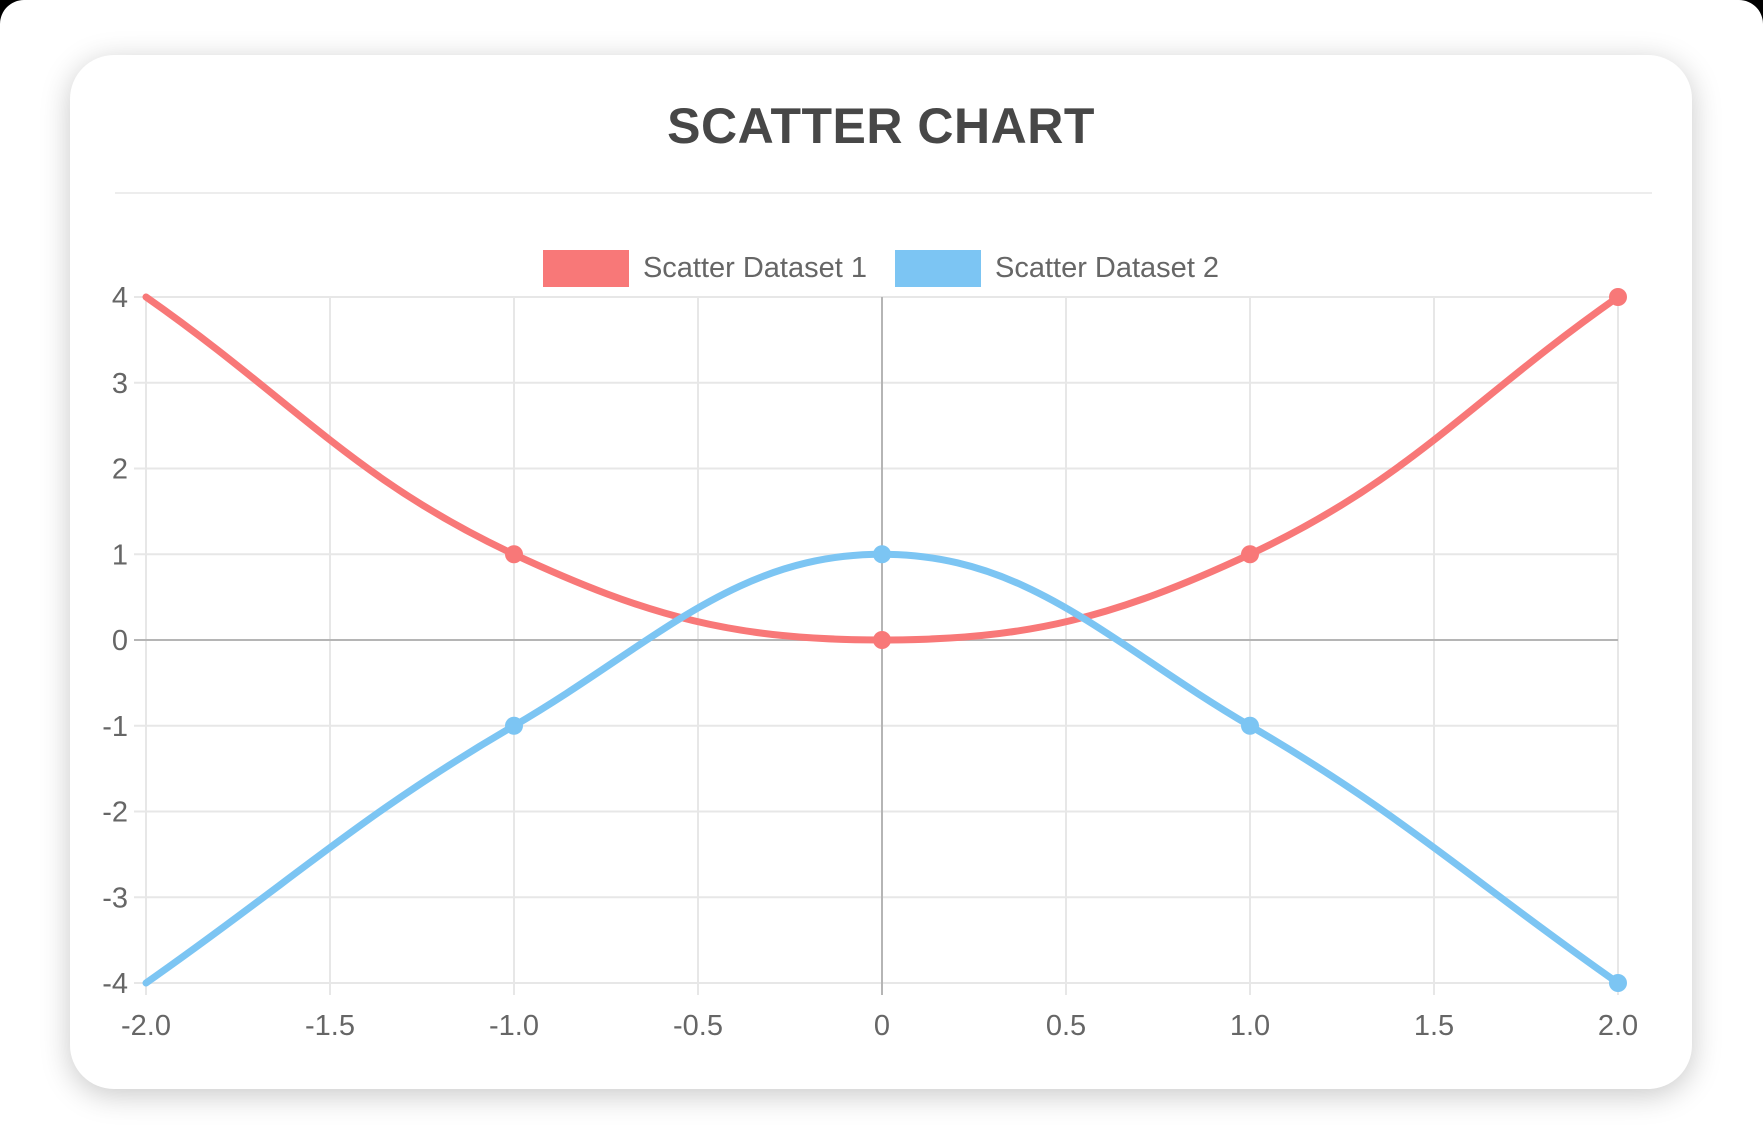 The image size is (1763, 1144). Describe the element at coordinates (115, 727) in the screenshot. I see `y-tick-label: -1` at that location.